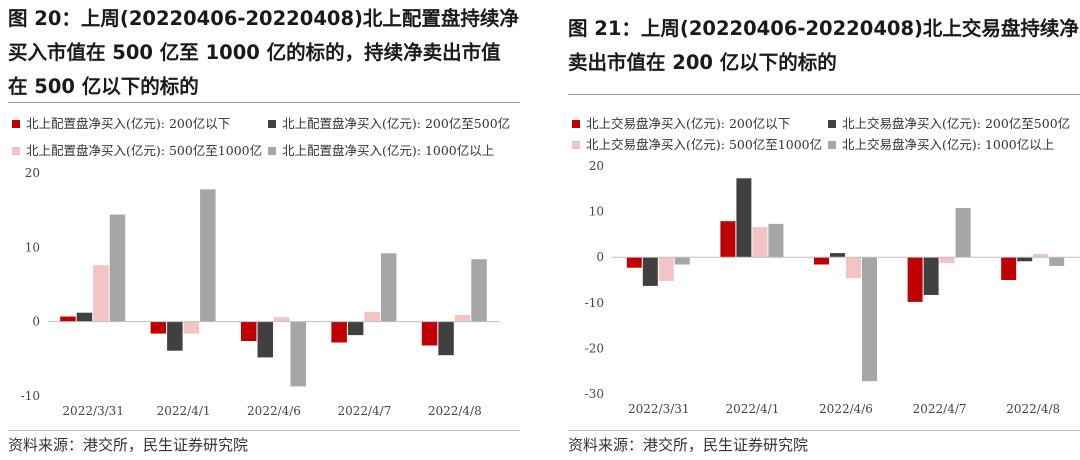  Describe the element at coordinates (388, 150) in the screenshot. I see `legend-label: 北上配置盘净买入(亿元): 1000亿以上` at that location.